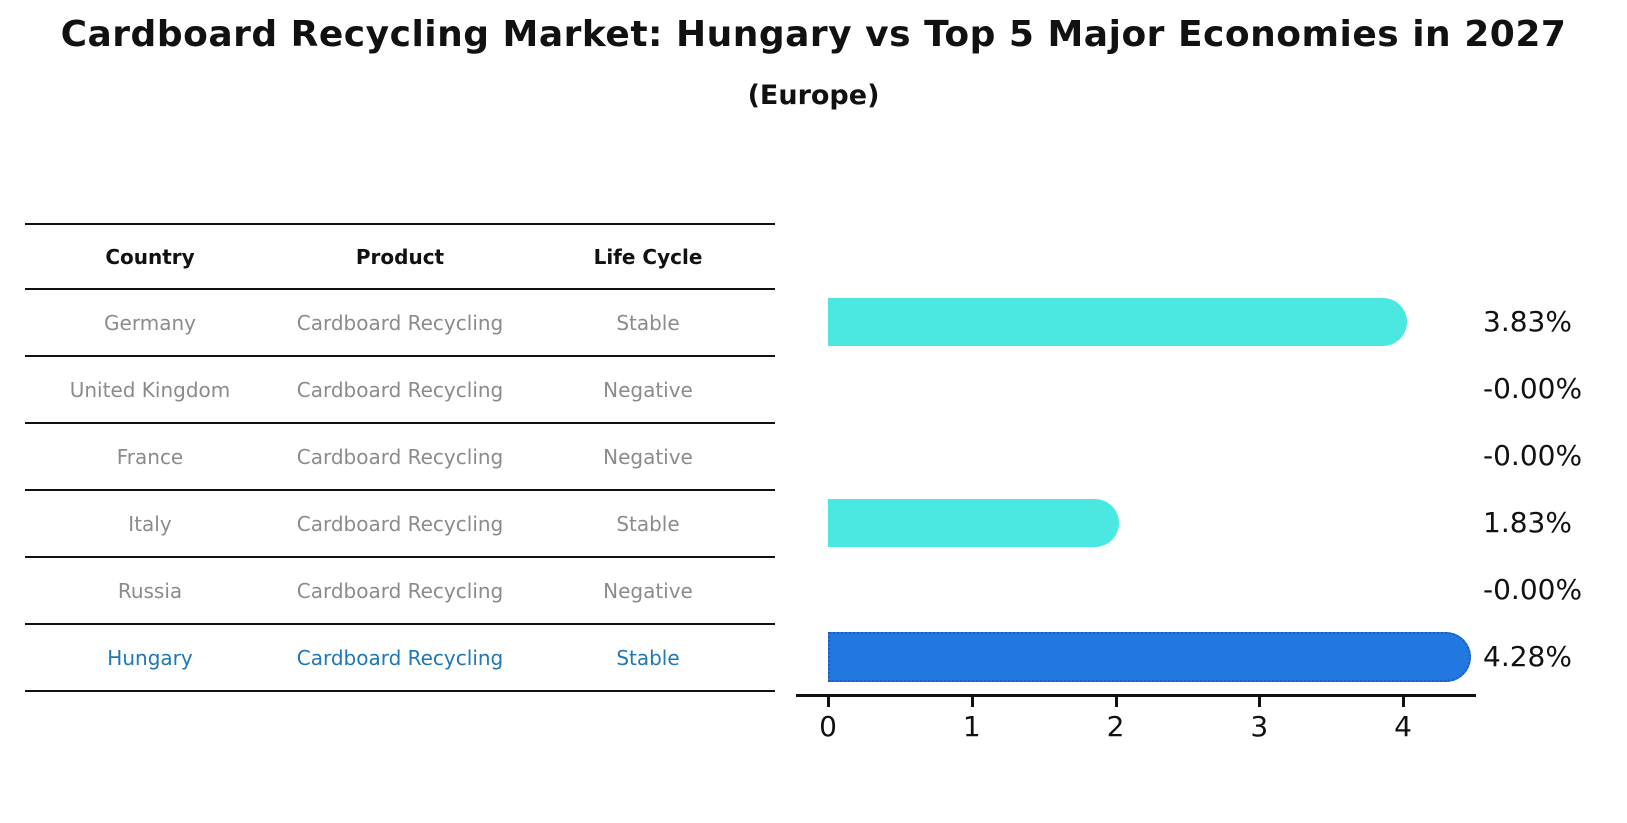 This screenshot has height=823, width=1627. I want to click on cell-country: Hungary, so click(150, 657).